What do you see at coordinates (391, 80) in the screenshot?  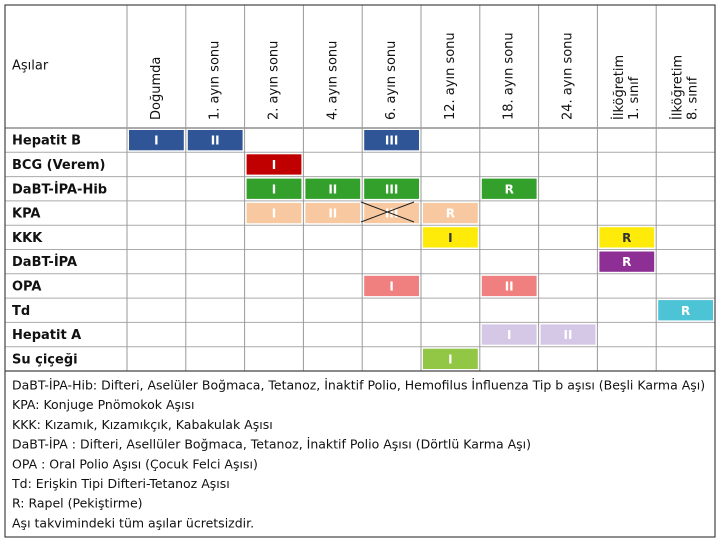 I see `column-header: 6. ayın sonu` at bounding box center [391, 80].